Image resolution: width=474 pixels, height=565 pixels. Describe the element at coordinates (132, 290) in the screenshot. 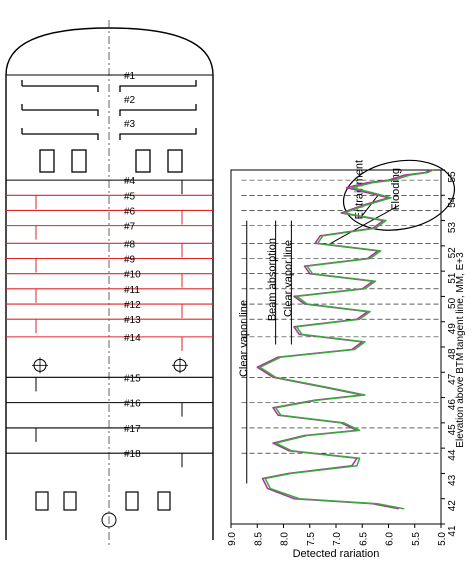

I see `tray-label: #11` at that location.